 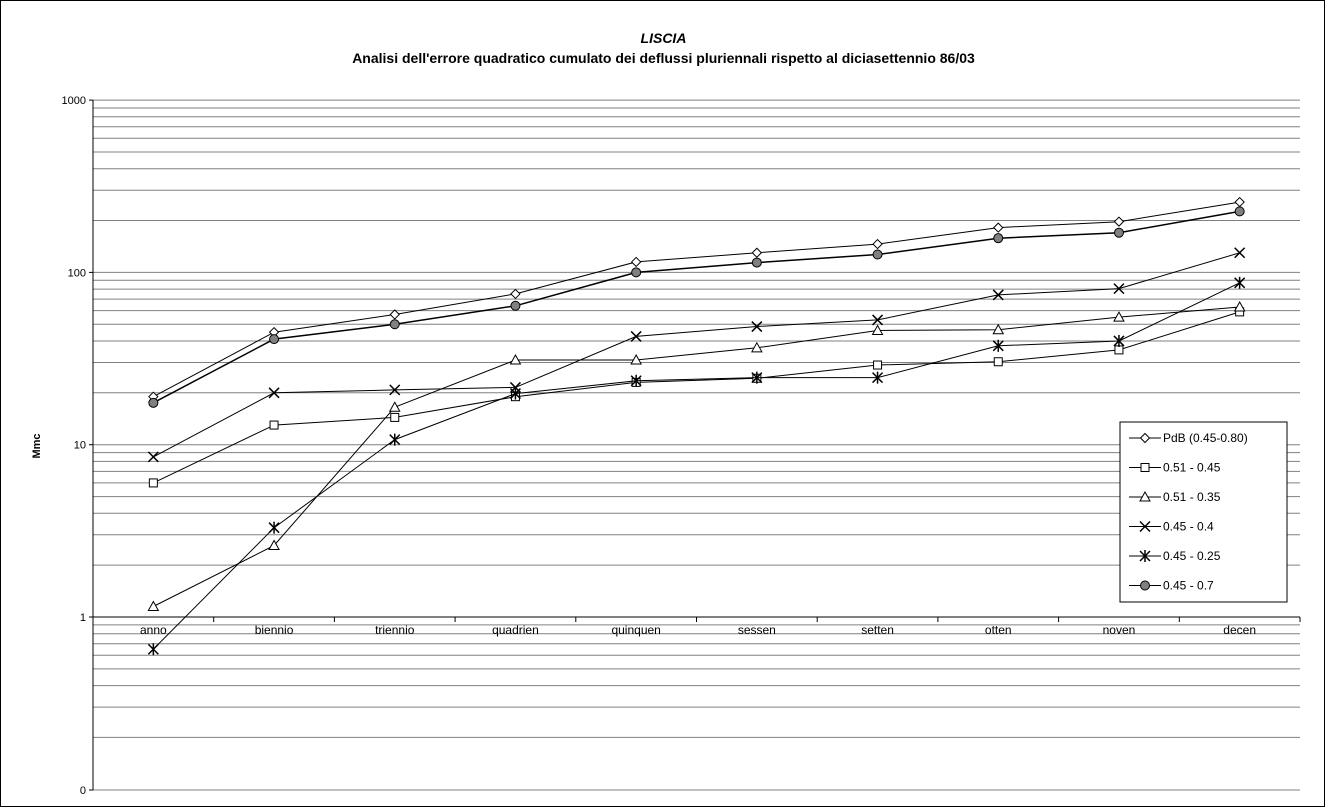 What do you see at coordinates (1192, 556) in the screenshot?
I see `legend-label: 0.45 - 0.25` at bounding box center [1192, 556].